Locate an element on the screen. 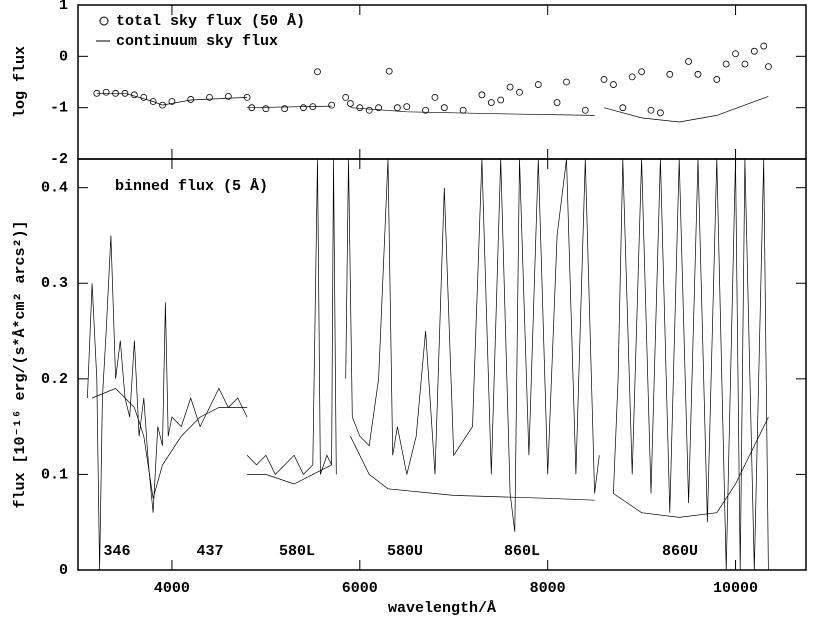  x-tick-label: 10000 is located at coordinates (735, 588).